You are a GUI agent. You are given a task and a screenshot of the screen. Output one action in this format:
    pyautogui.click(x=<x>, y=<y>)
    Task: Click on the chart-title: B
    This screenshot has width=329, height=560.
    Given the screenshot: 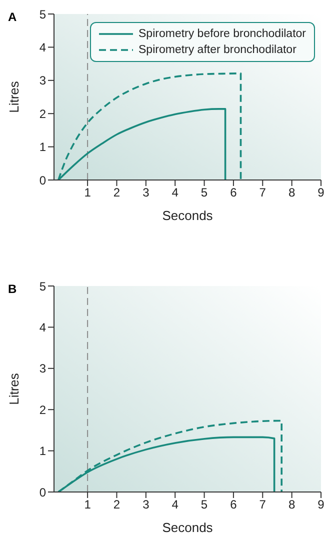 What is the action you would take?
    pyautogui.click(x=12, y=289)
    